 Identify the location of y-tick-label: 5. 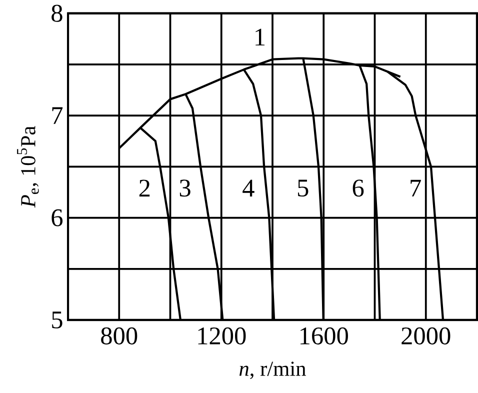
(57, 320).